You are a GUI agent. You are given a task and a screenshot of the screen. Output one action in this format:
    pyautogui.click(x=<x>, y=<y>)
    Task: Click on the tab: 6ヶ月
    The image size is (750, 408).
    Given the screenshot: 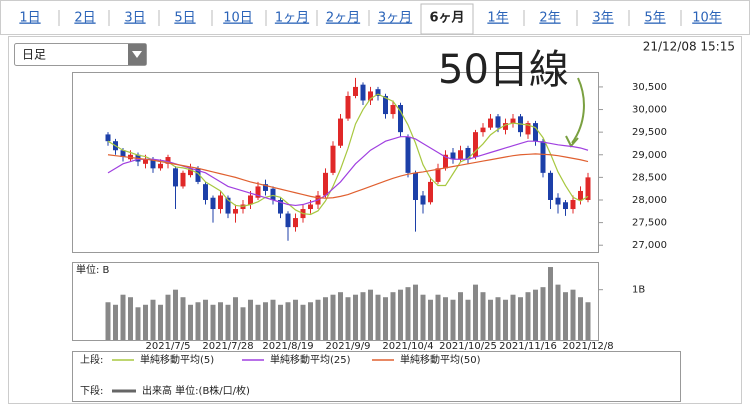 What is the action you would take?
    pyautogui.click(x=446, y=18)
    